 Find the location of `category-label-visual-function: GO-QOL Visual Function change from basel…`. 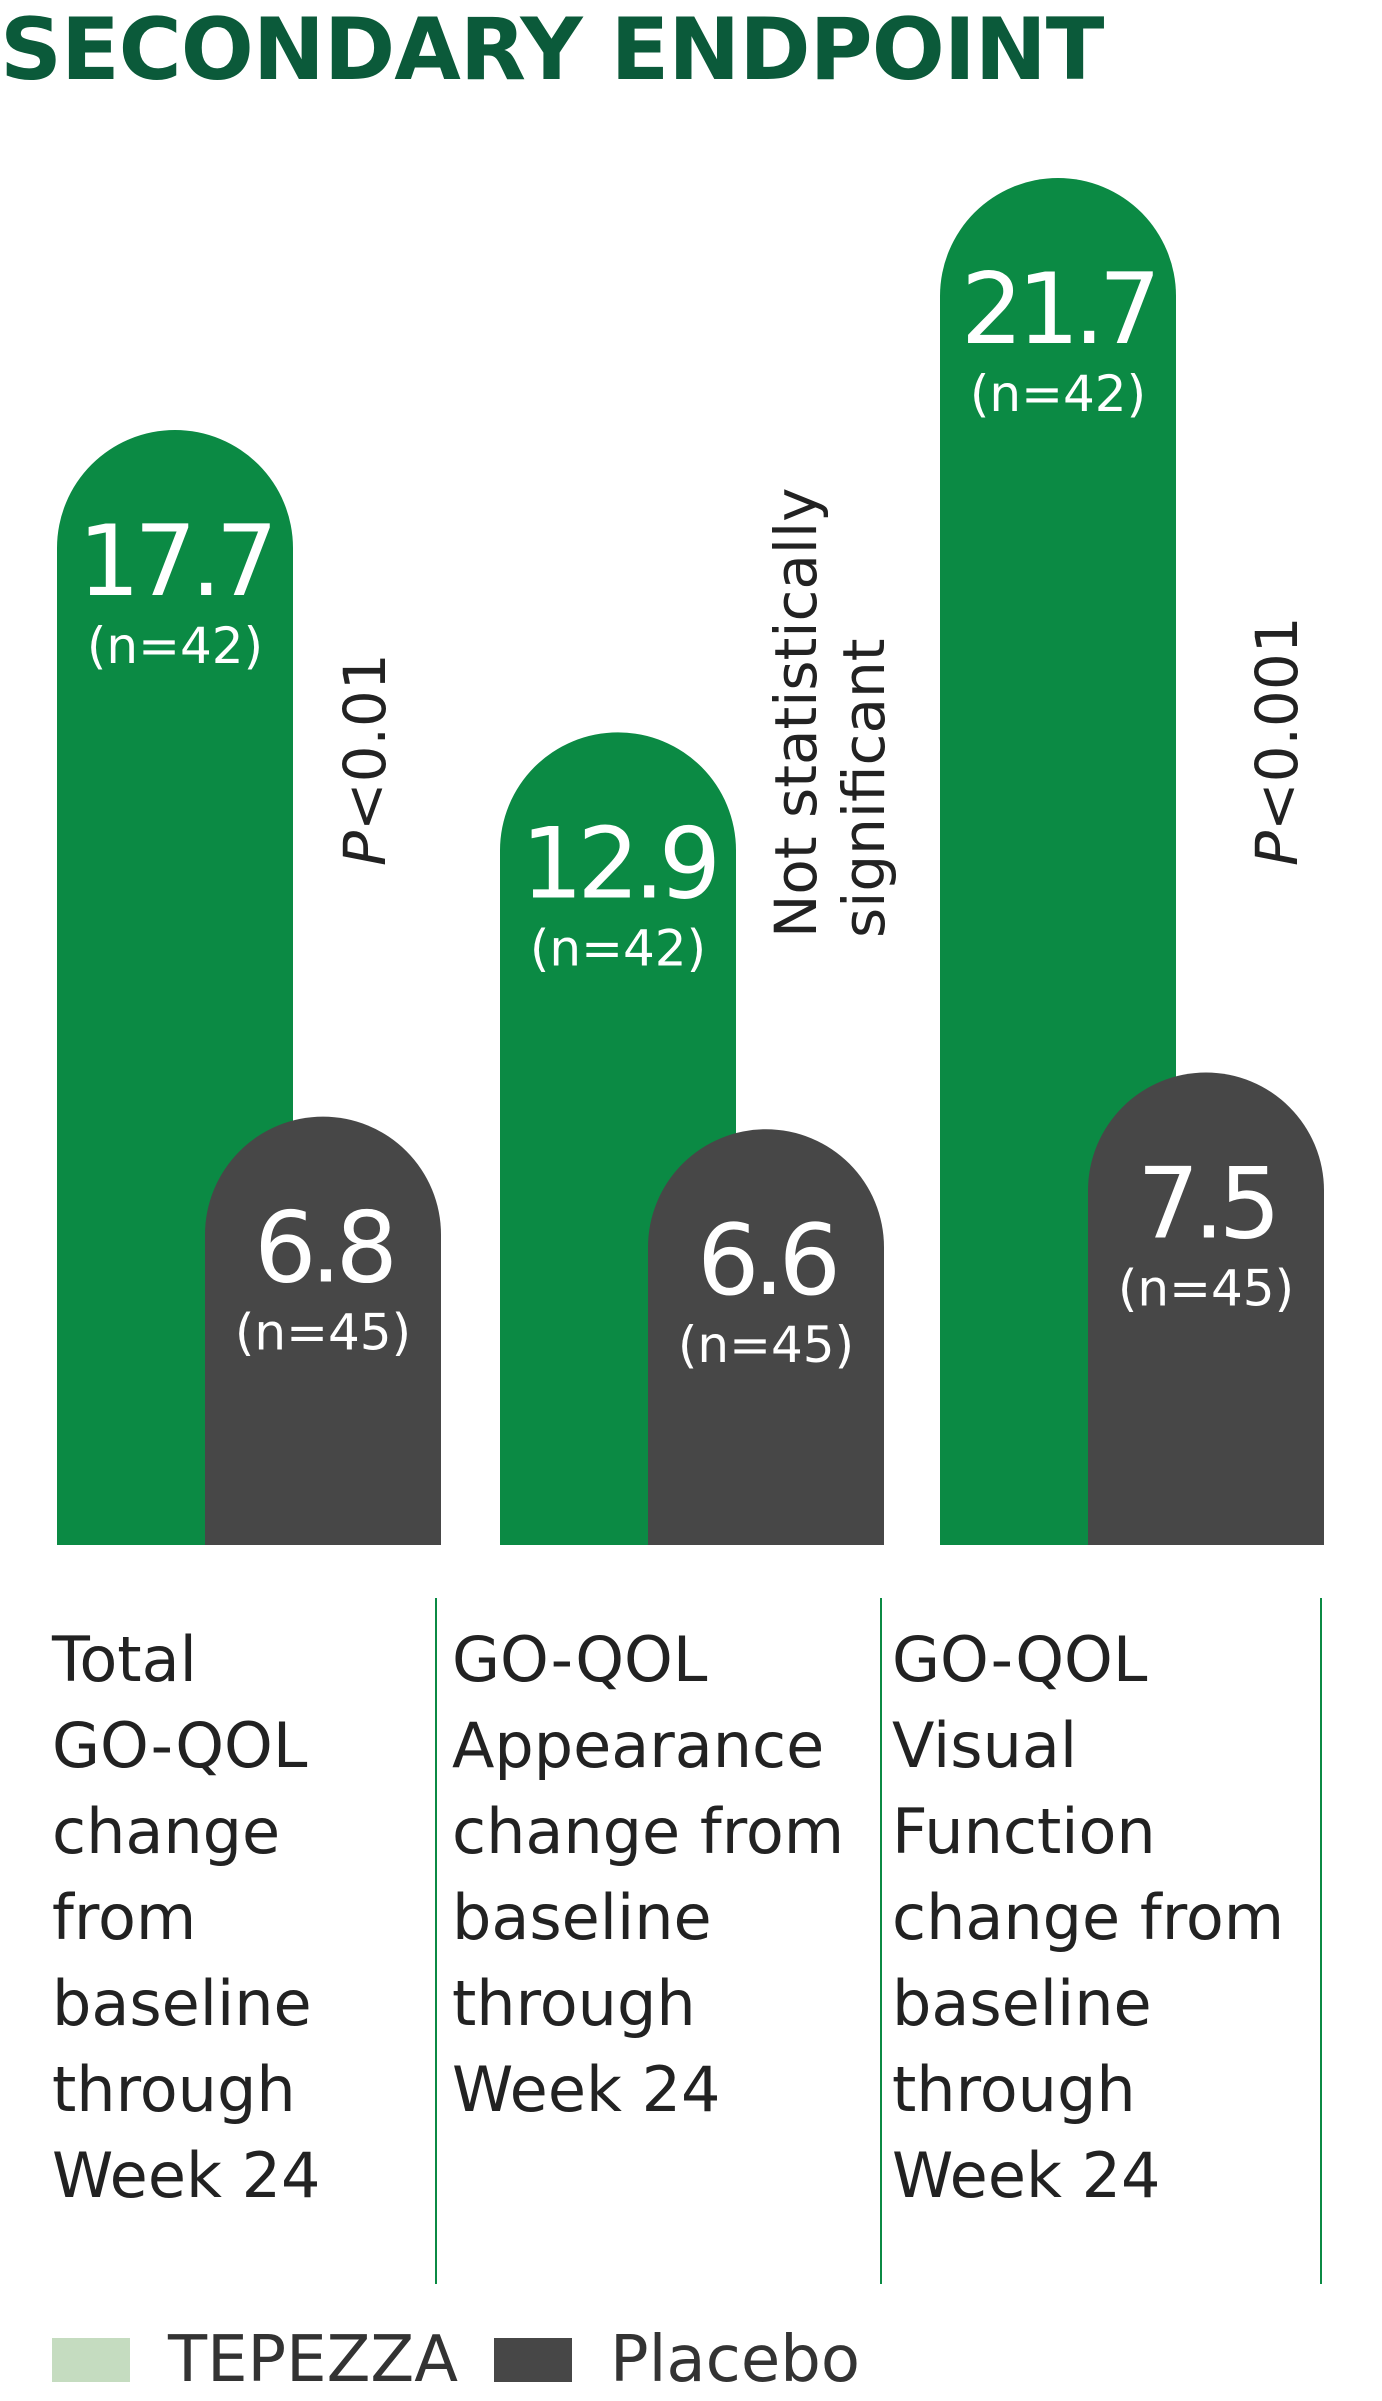

category-label-visual-function: GO-QOL Visual Function change from basel… is located at coordinates (1088, 1917).